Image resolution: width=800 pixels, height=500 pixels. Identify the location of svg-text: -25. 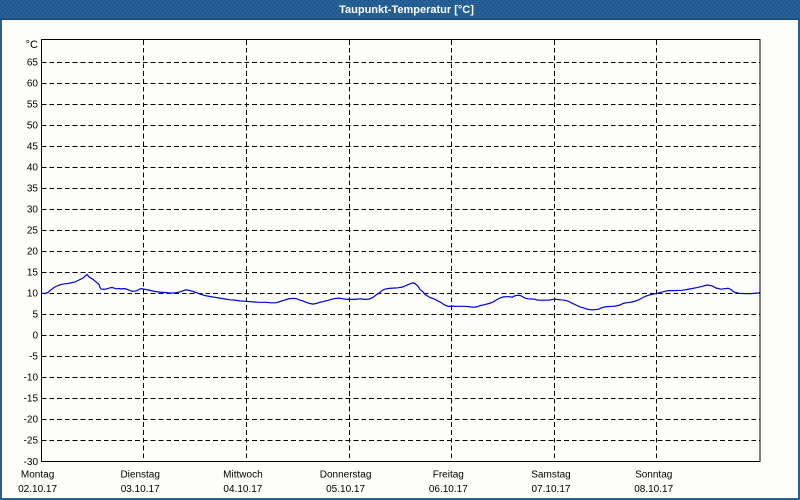
(31, 441).